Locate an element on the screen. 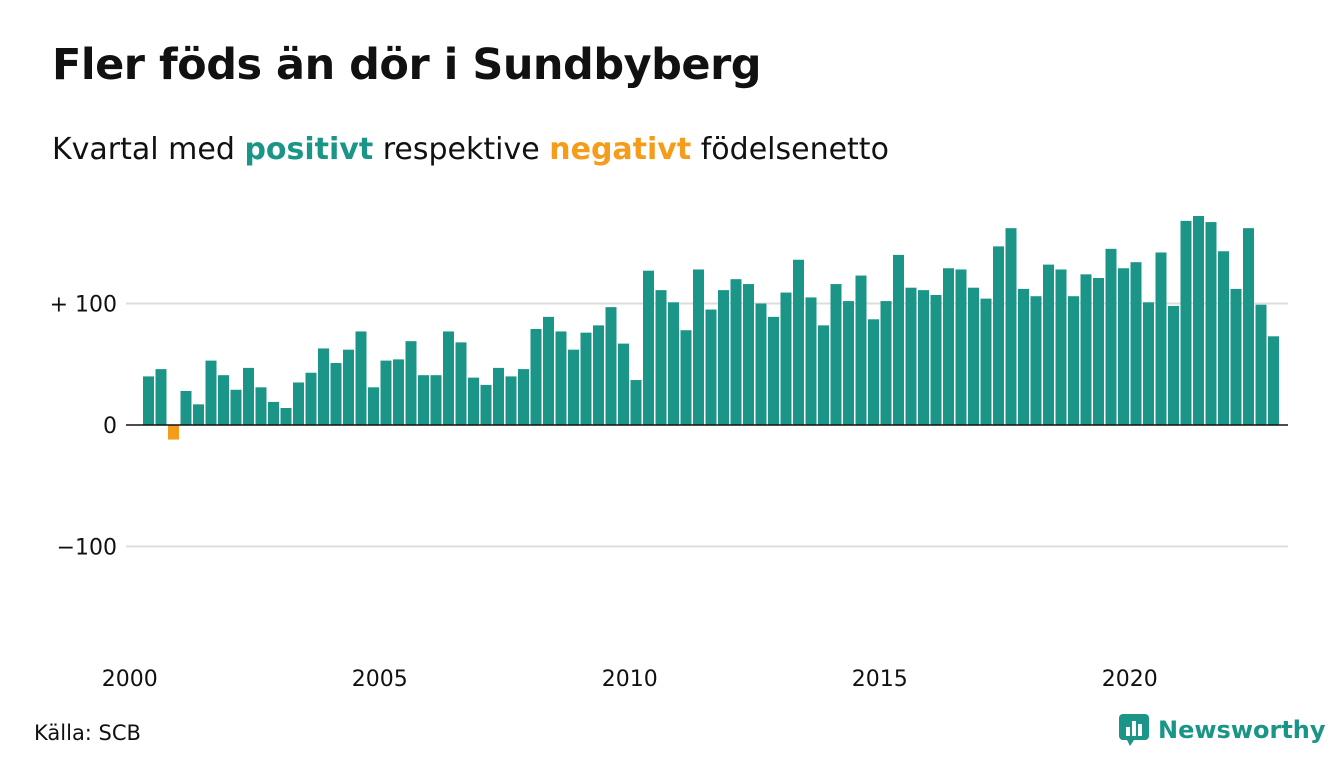 The height and width of the screenshot is (780, 1340). x-tick-label: 2010 is located at coordinates (630, 679).